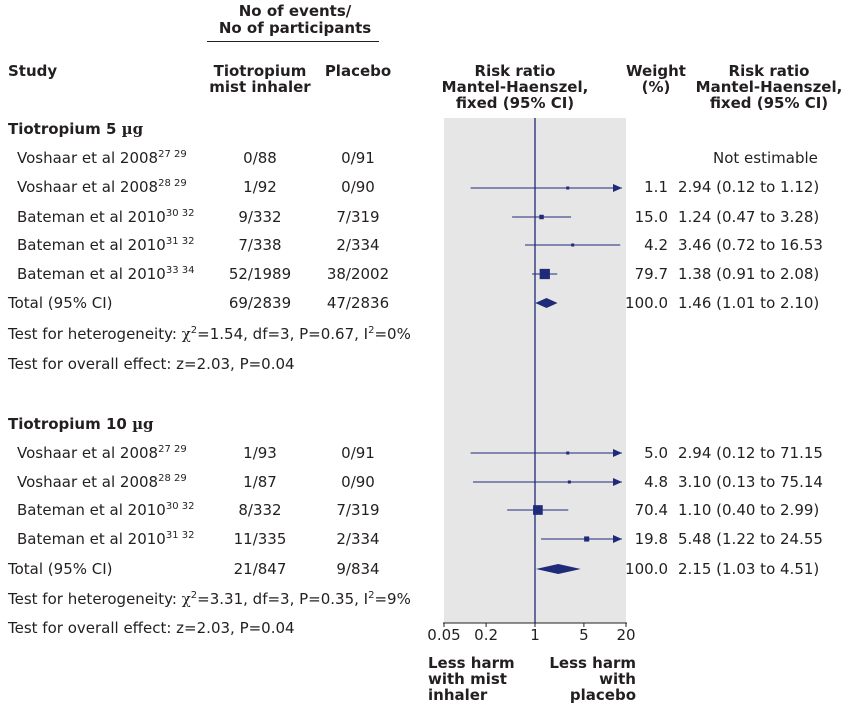 The height and width of the screenshot is (708, 843). I want to click on tio-column-header-line1: Tiotropium, so click(260, 71).